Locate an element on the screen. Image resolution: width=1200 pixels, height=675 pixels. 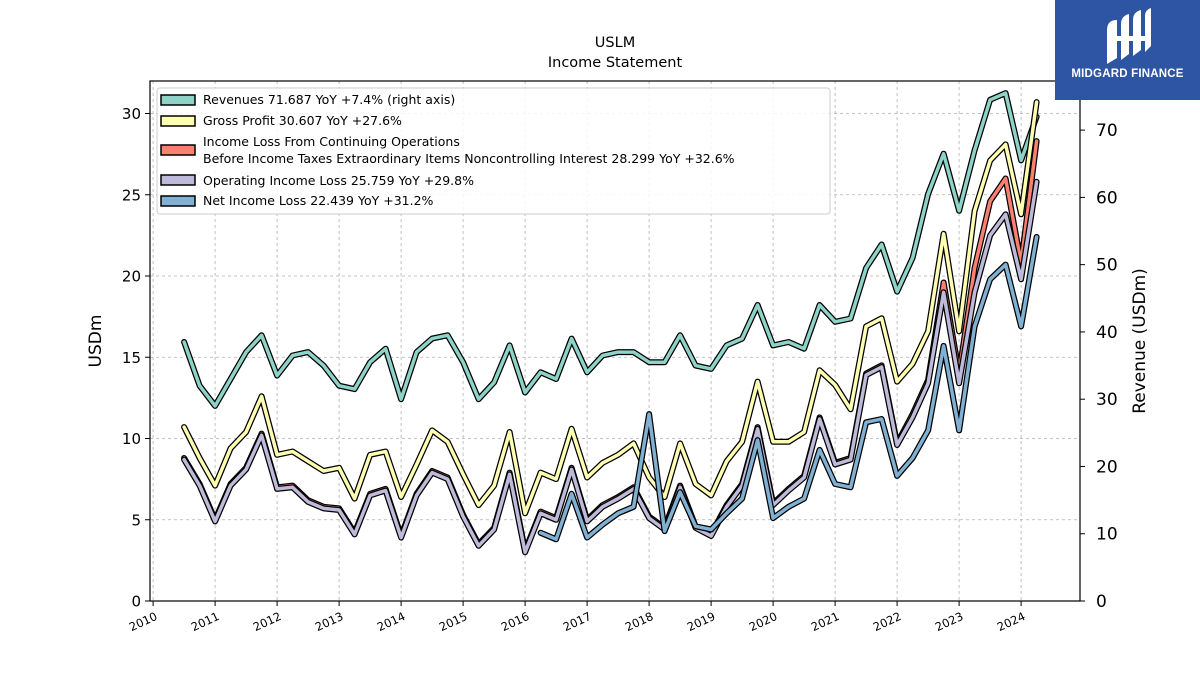
y2-tick-label: 40 is located at coordinates (1107, 333).